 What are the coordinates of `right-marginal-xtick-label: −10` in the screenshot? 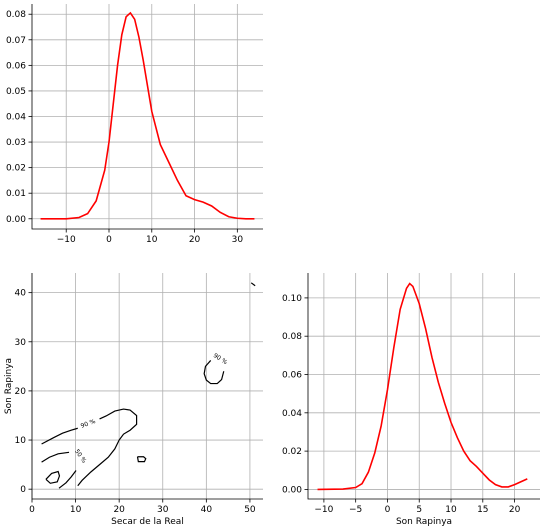 It's located at (323, 510).